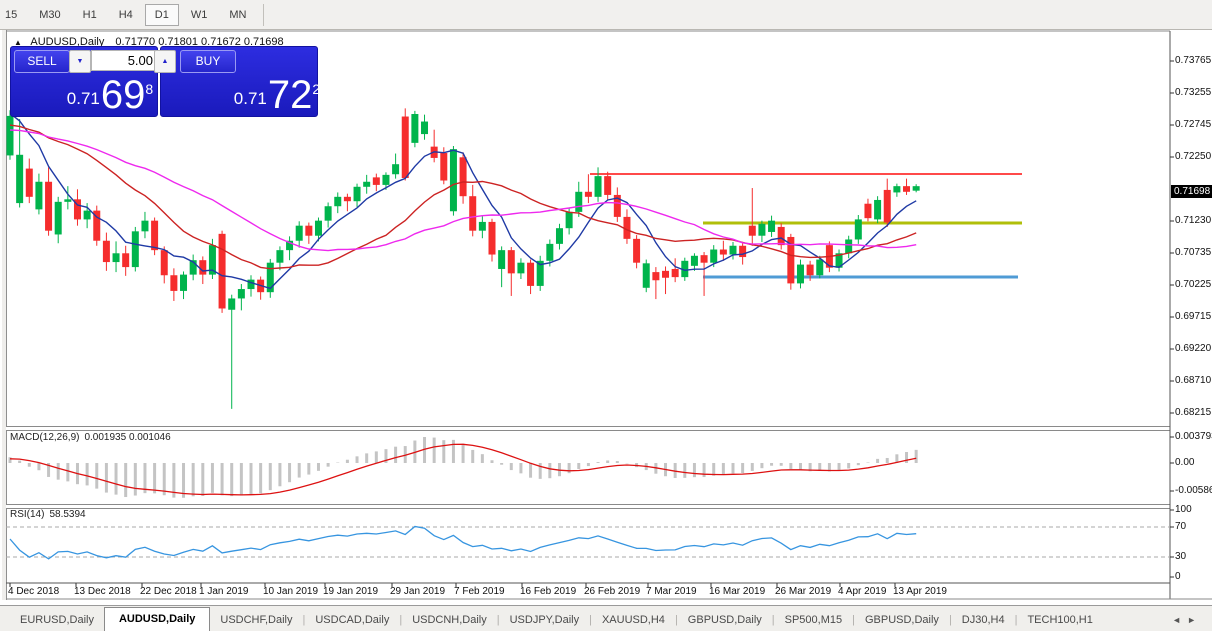  What do you see at coordinates (256, 620) in the screenshot?
I see `chart-tab-usdchf-daily: USDCHF,Daily` at bounding box center [256, 620].